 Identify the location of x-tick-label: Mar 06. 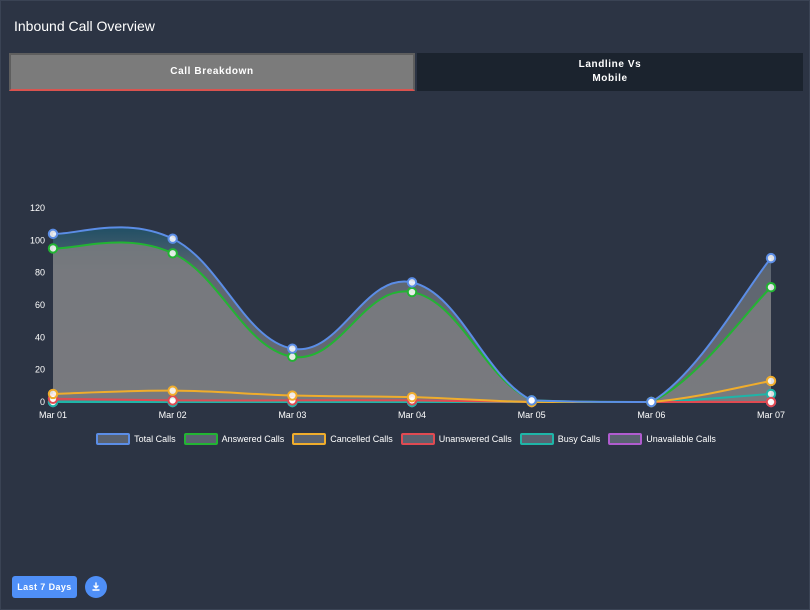
(651, 415).